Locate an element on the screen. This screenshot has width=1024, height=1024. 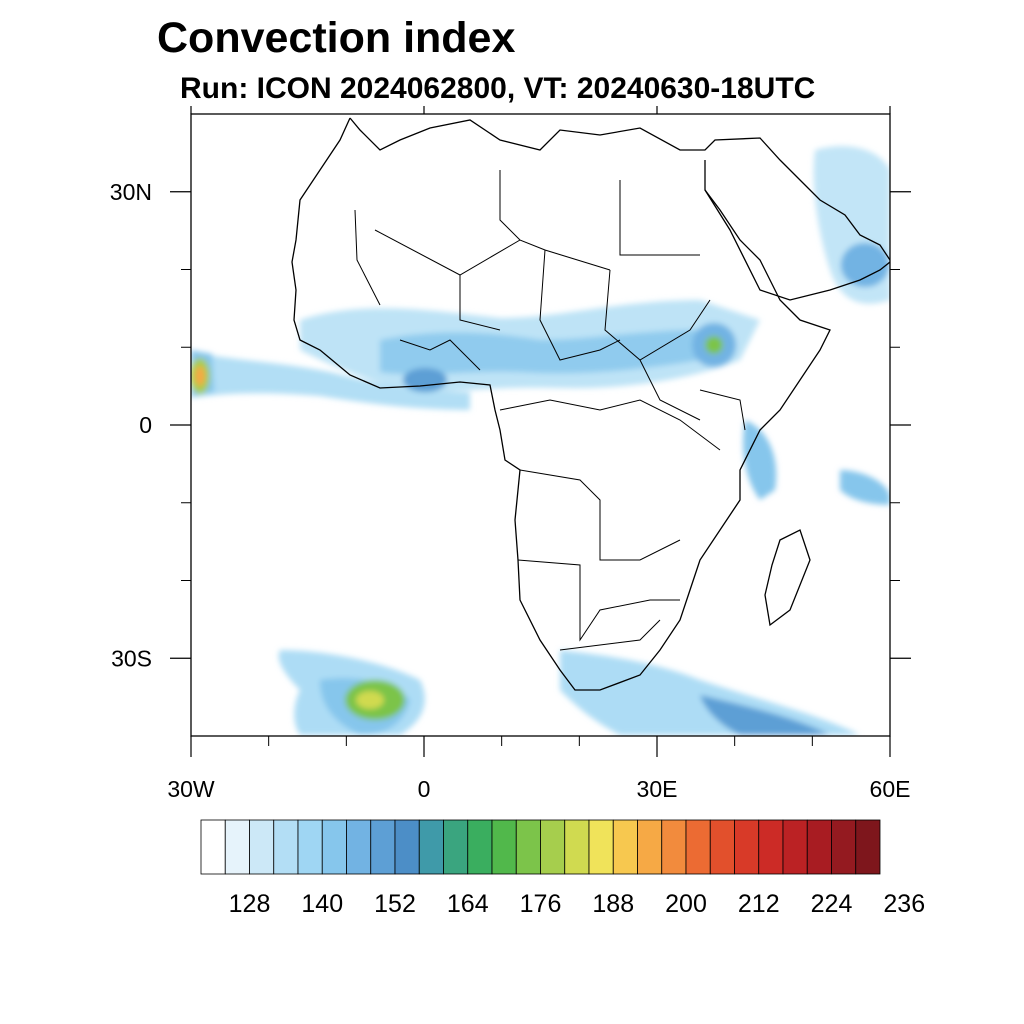
y-tick-label: 30S is located at coordinates (131, 658).